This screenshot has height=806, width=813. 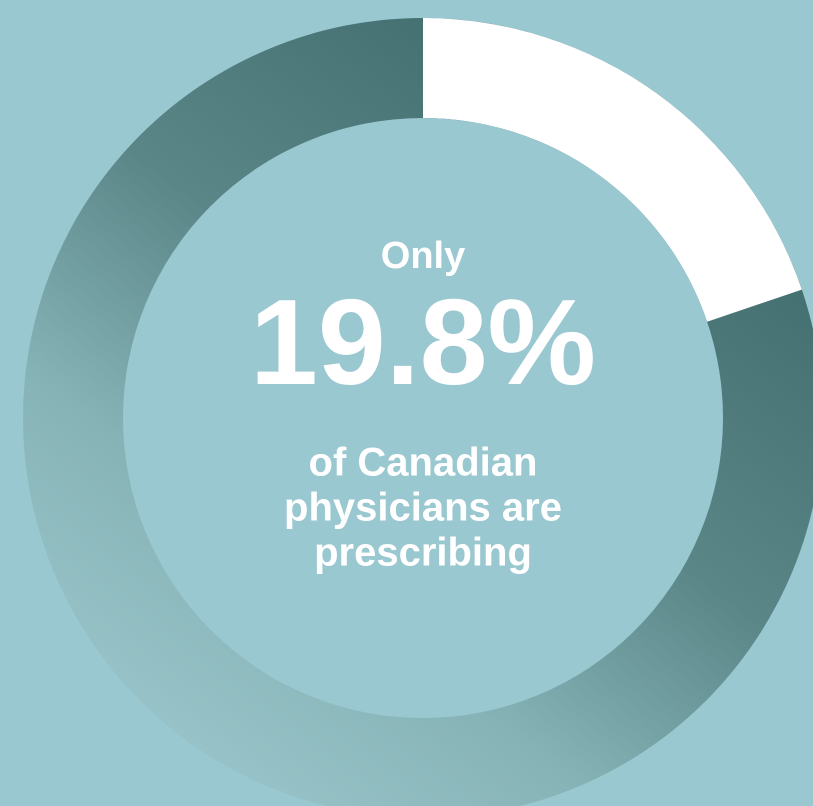 I want to click on caption-line: of Canadian, so click(x=423, y=463).